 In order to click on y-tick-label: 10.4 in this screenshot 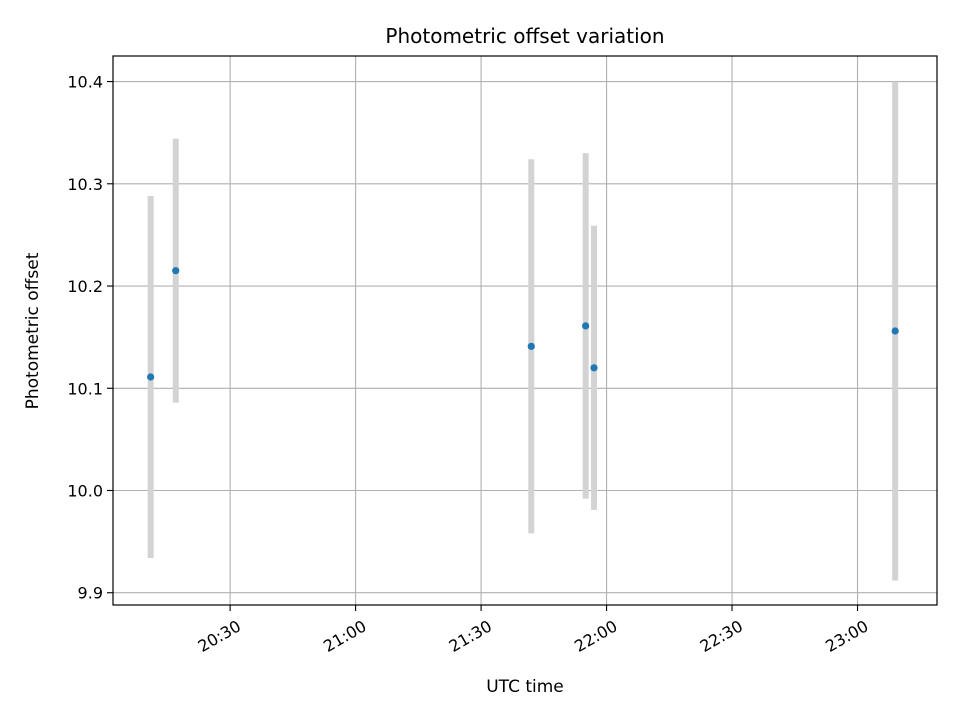, I will do `click(85, 82)`.